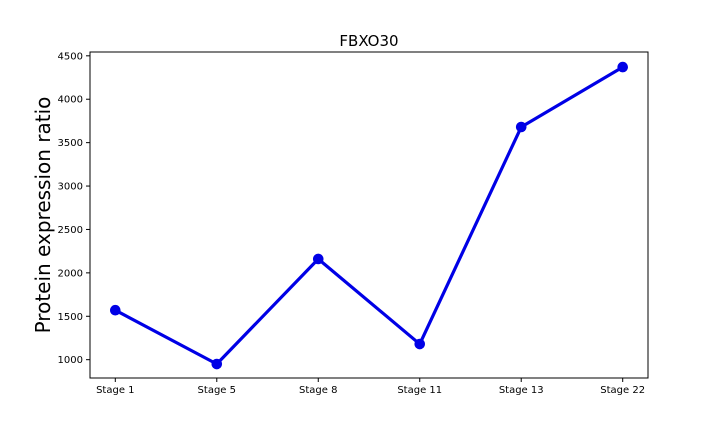 The height and width of the screenshot is (432, 720). What do you see at coordinates (318, 390) in the screenshot?
I see `x-tick-label: Stage 8` at bounding box center [318, 390].